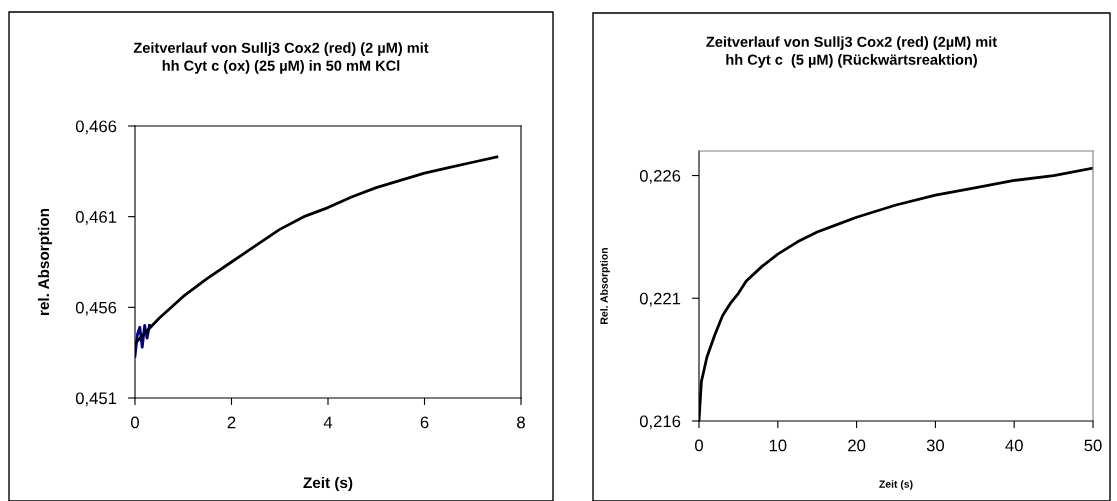 The image size is (1117, 501). What do you see at coordinates (96, 399) in the screenshot?
I see `y-tick-label: 0,451` at bounding box center [96, 399].